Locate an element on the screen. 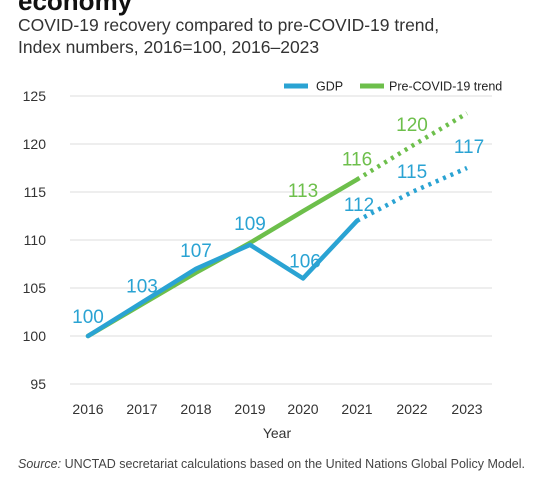 Image resolution: width=552 pixels, height=504 pixels. data-label: 106 is located at coordinates (305, 261).